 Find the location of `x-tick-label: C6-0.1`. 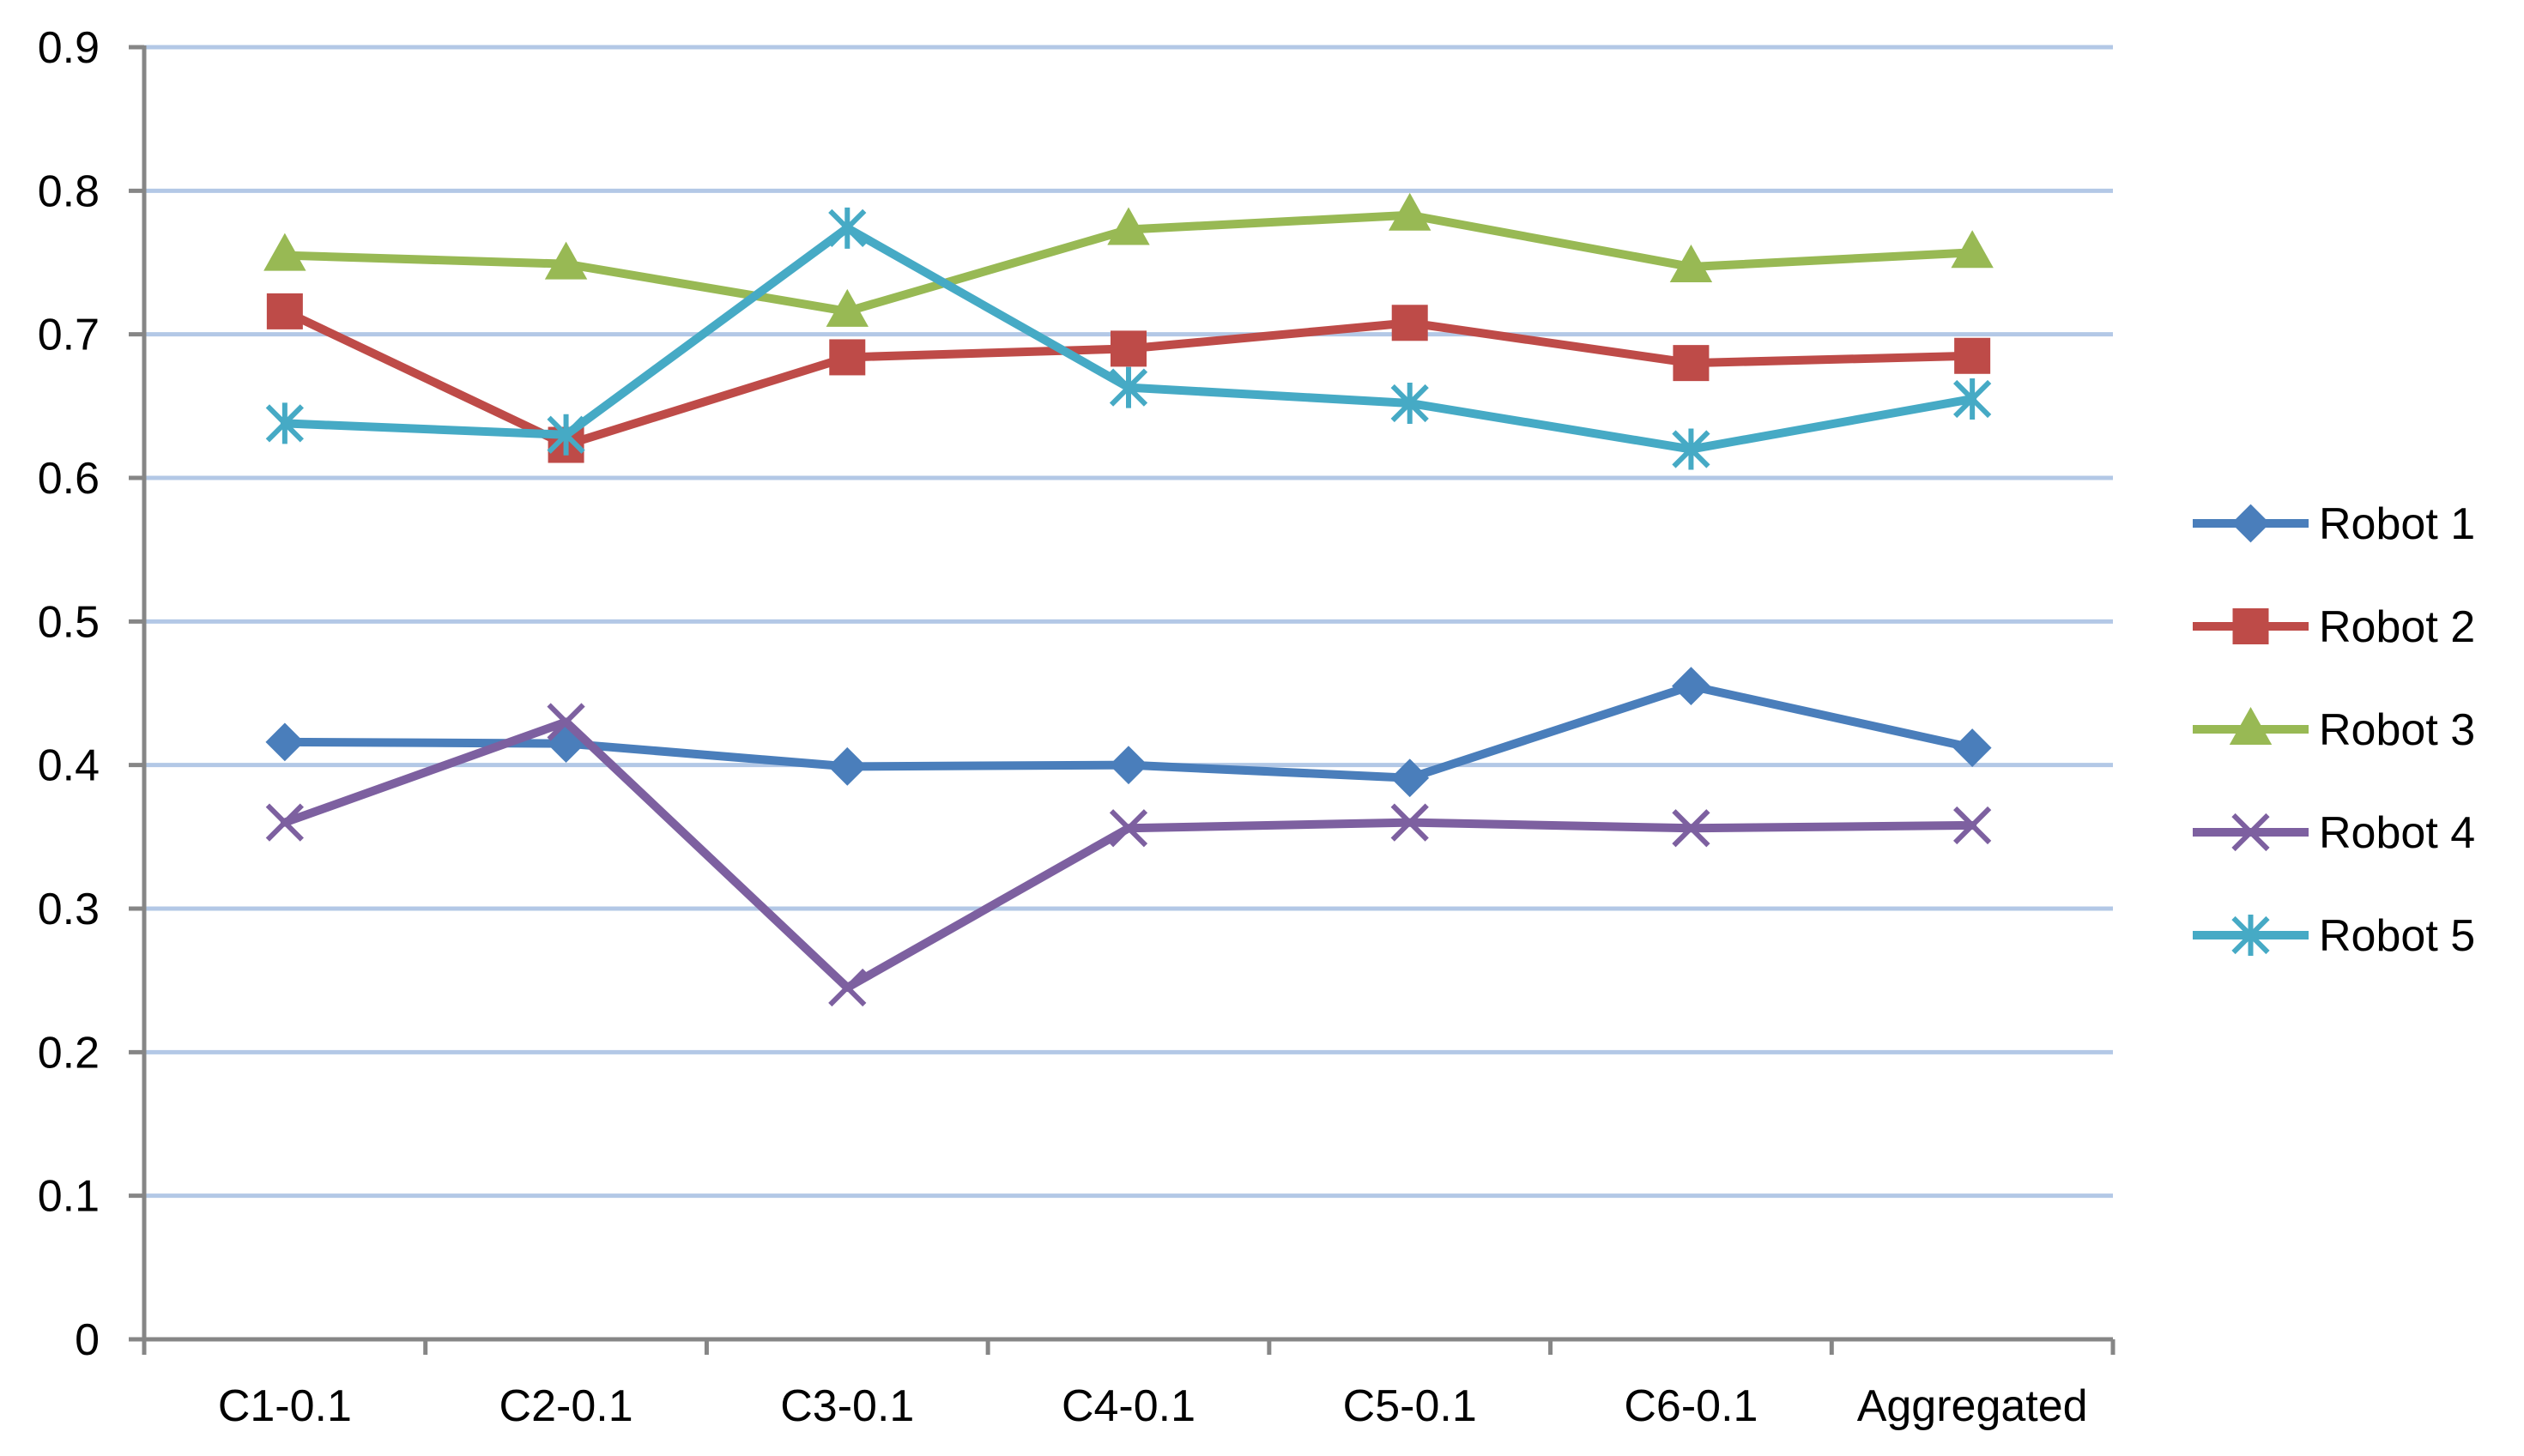

x-tick-label: C6-0.1 is located at coordinates (1691, 1406).